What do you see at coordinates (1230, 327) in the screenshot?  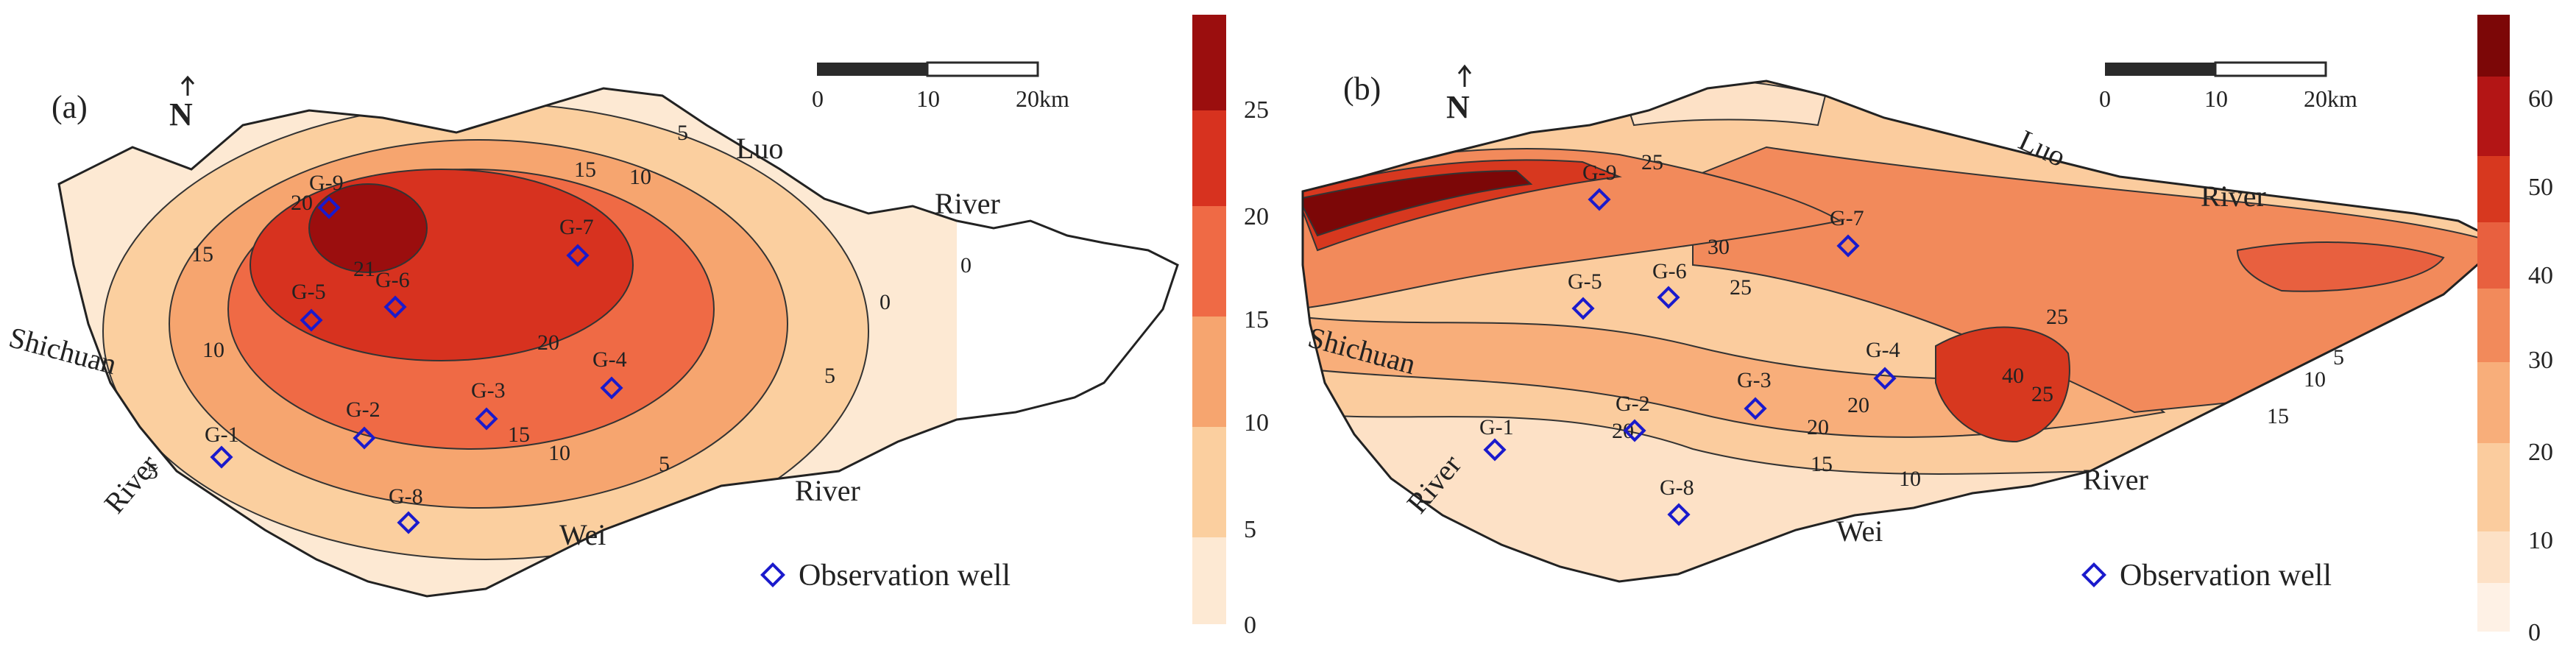 I see `panel-a-colorbar: 0 5 10 15 20 25` at bounding box center [1230, 327].